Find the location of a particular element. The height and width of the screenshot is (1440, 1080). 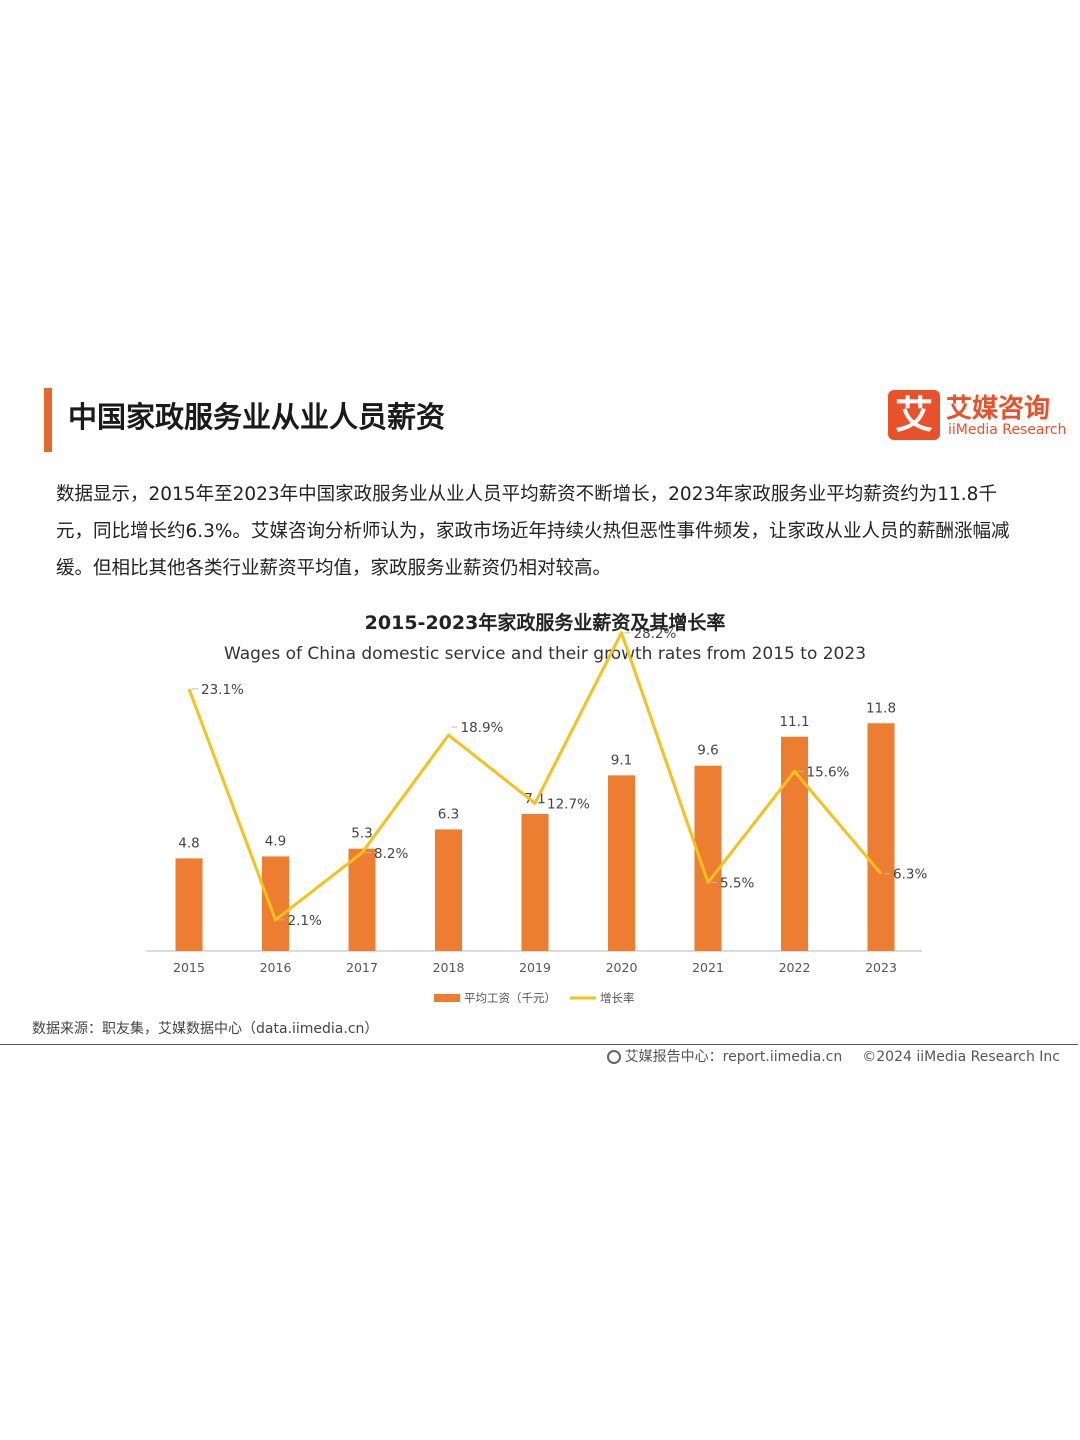

bar-2023 is located at coordinates (881, 837).